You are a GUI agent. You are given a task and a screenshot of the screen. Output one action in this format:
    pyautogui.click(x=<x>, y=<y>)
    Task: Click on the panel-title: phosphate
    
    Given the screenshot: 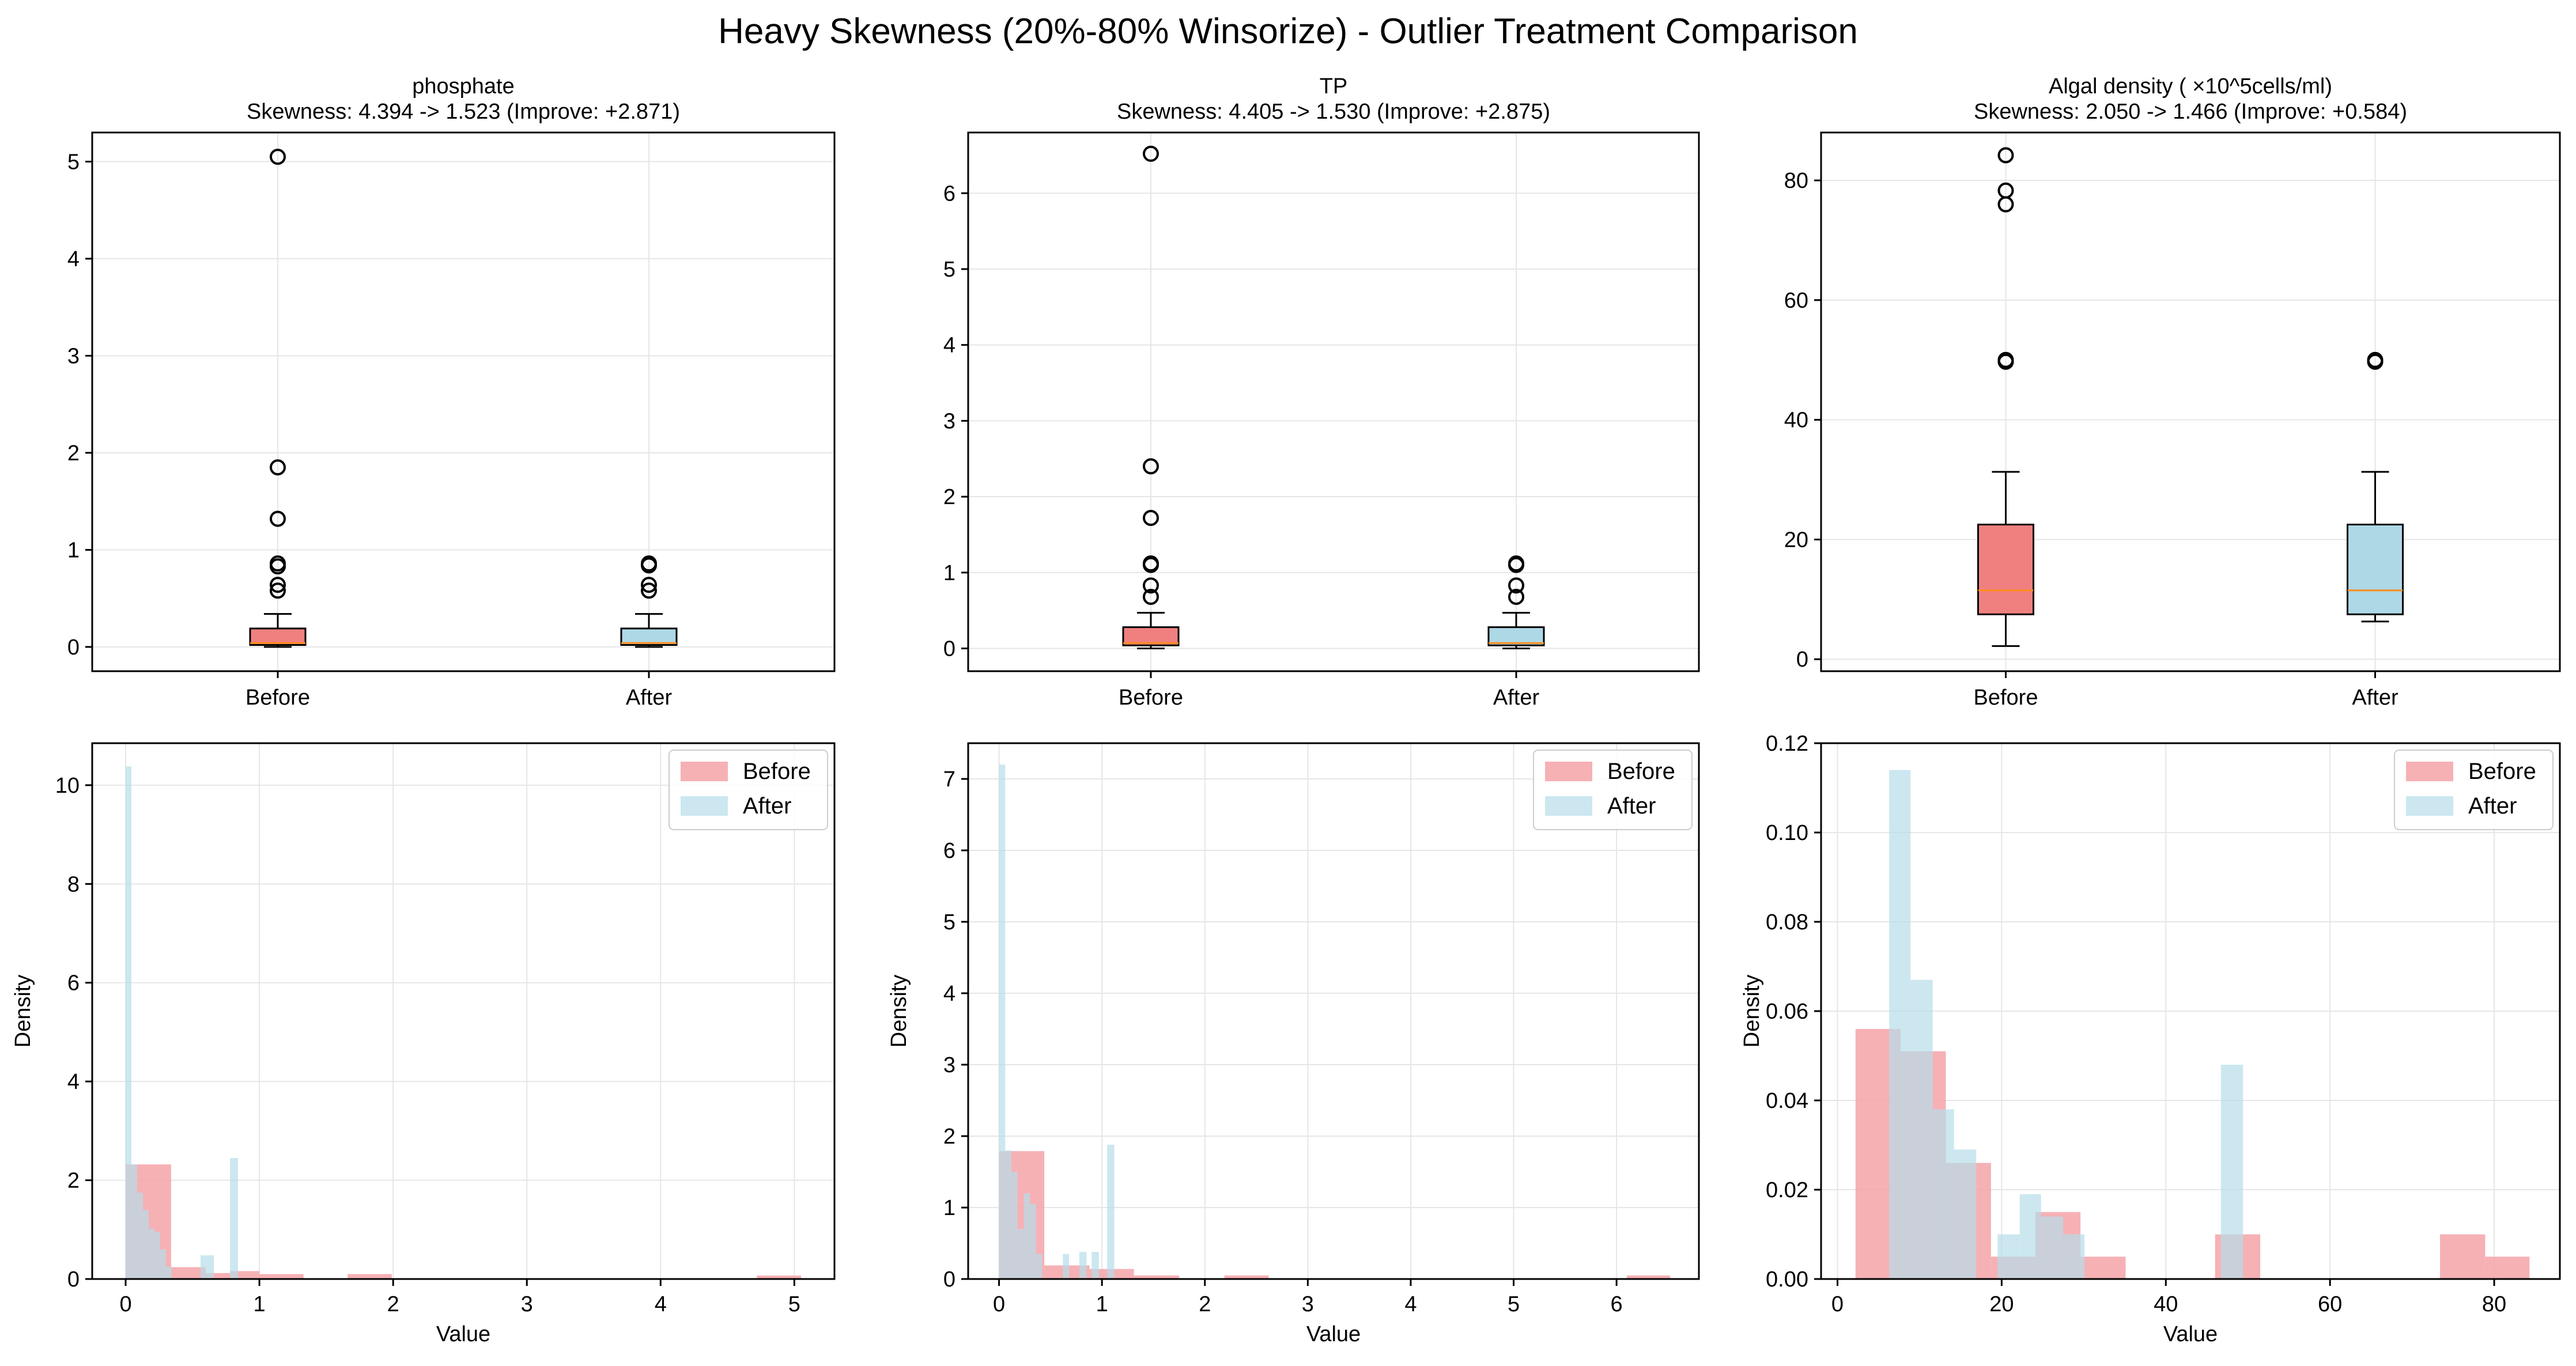 What is the action you would take?
    pyautogui.click(x=463, y=86)
    